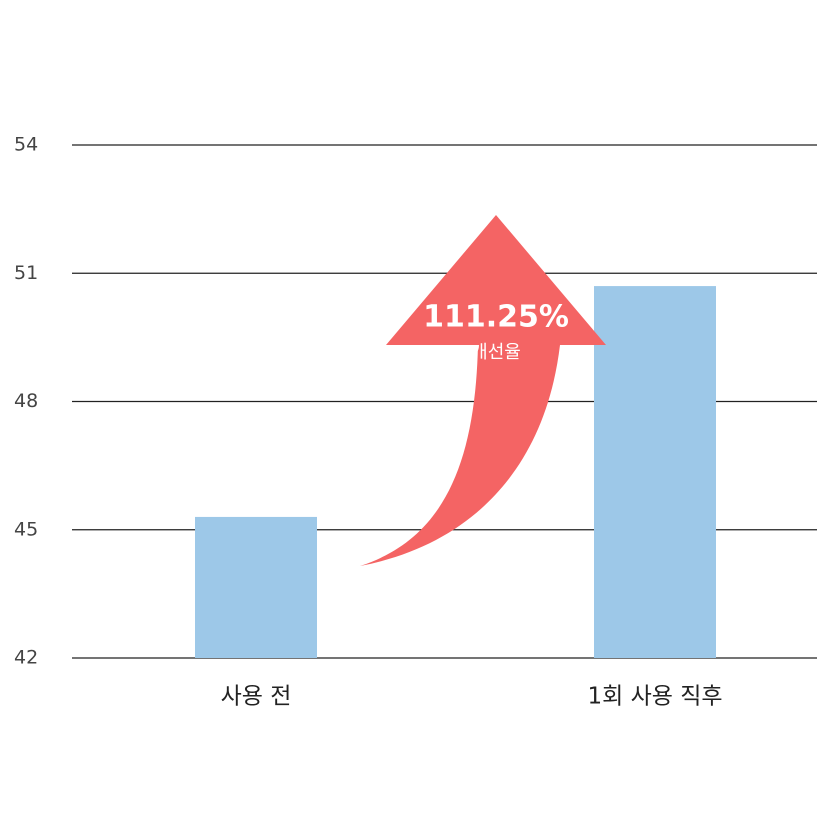 This screenshot has height=817, width=817. What do you see at coordinates (256, 697) in the screenshot?
I see `x-tick-label: 사용 전` at bounding box center [256, 697].